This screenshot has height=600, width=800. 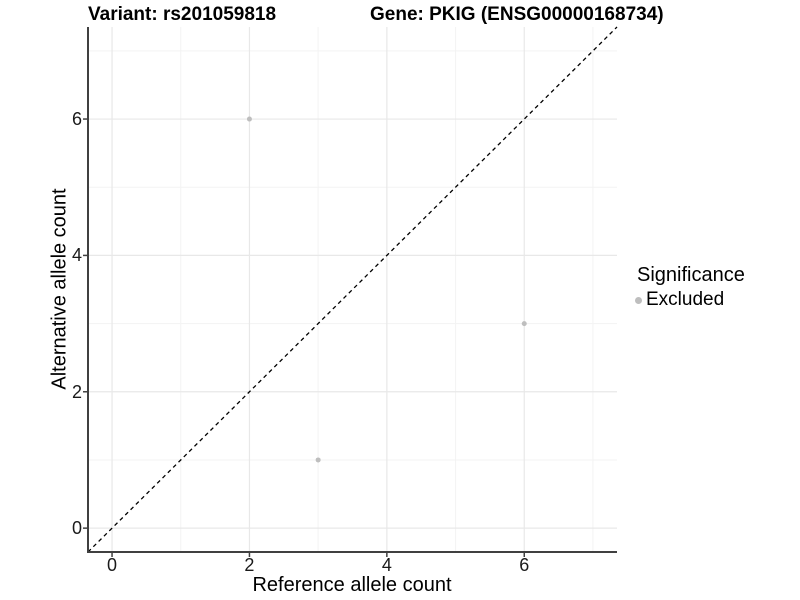 I want to click on x-axis-label: Reference allele count, so click(x=352, y=585).